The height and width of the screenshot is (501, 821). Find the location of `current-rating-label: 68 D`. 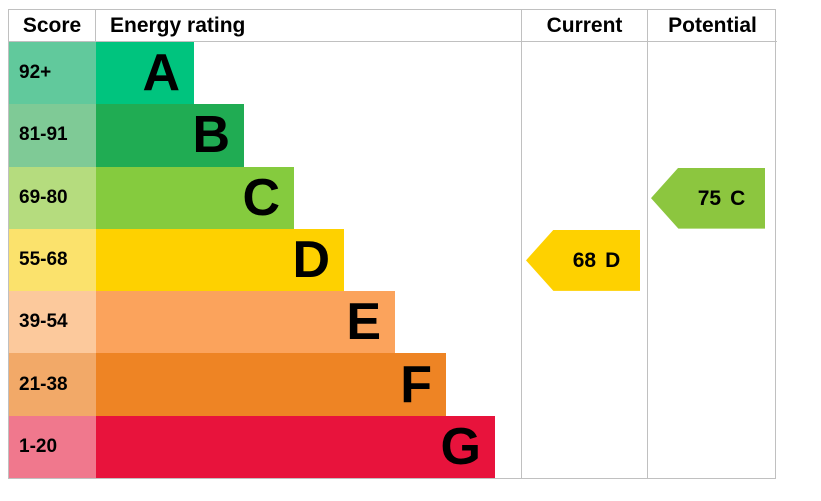

current-rating-label: 68 D is located at coordinates (597, 260).